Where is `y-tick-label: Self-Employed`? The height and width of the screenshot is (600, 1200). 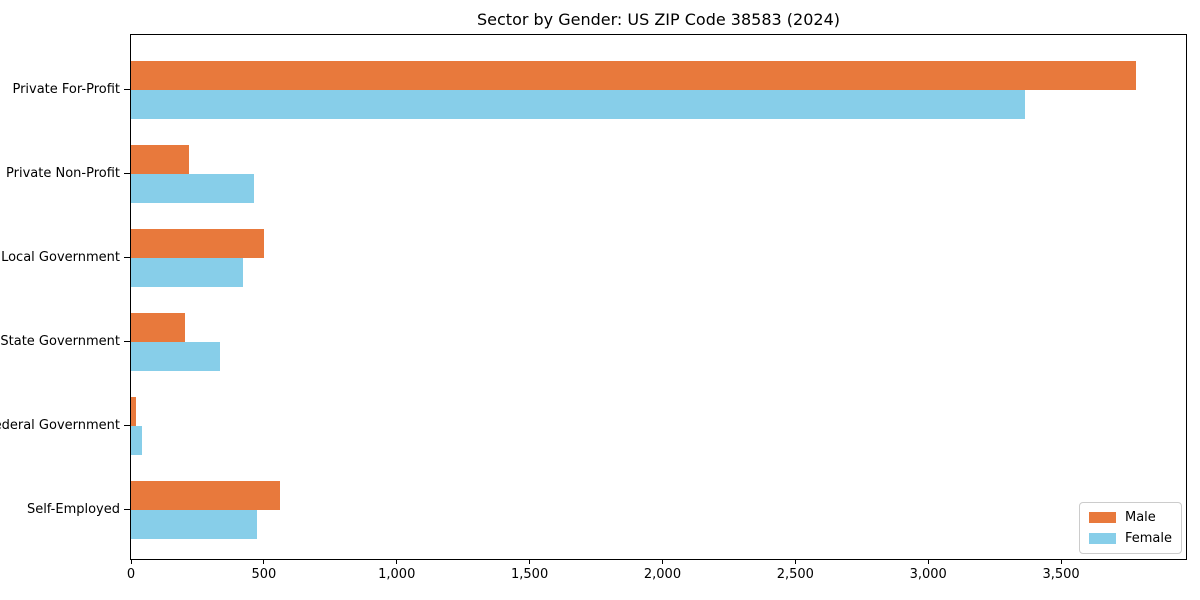
y-tick-label: Self-Employed is located at coordinates (73, 509).